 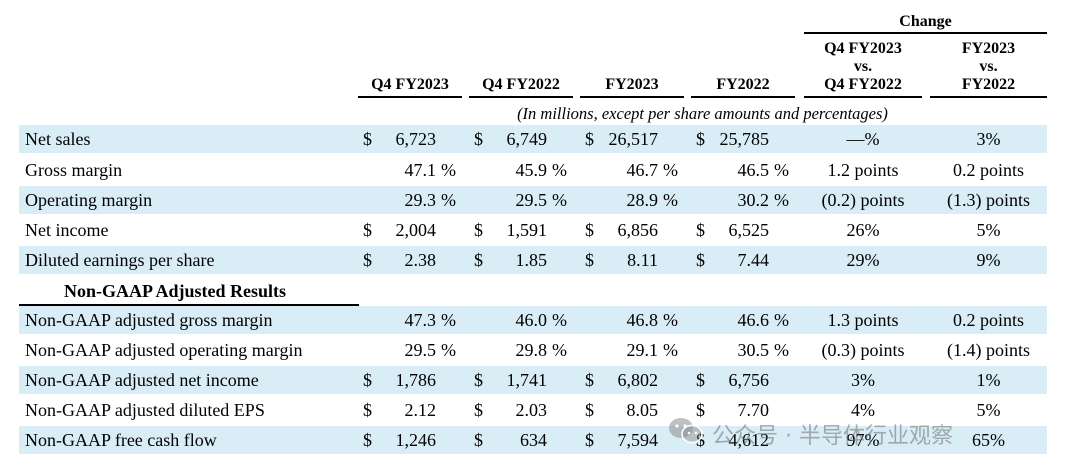 What do you see at coordinates (175, 291) in the screenshot?
I see `section-title: Non-GAAP Adjusted Results` at bounding box center [175, 291].